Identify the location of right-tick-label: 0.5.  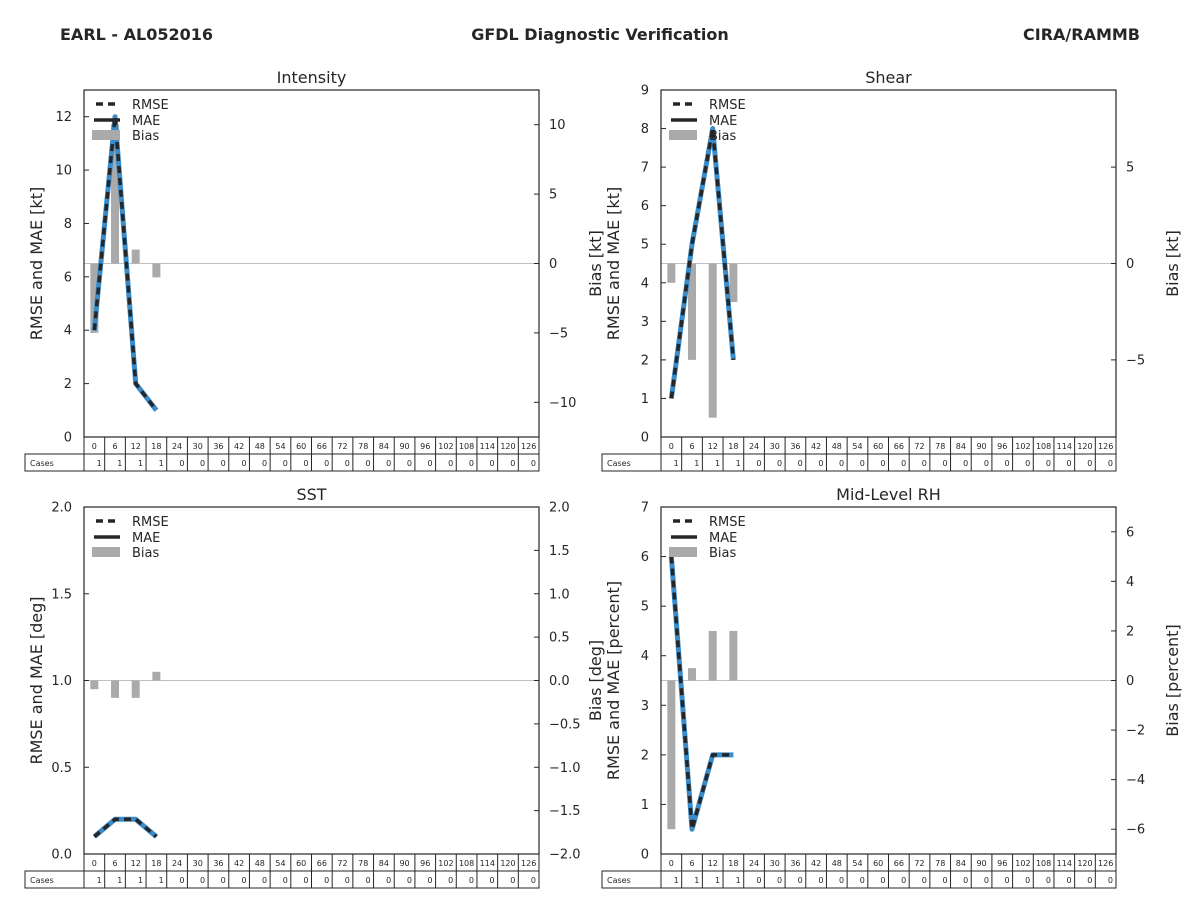
(559, 638).